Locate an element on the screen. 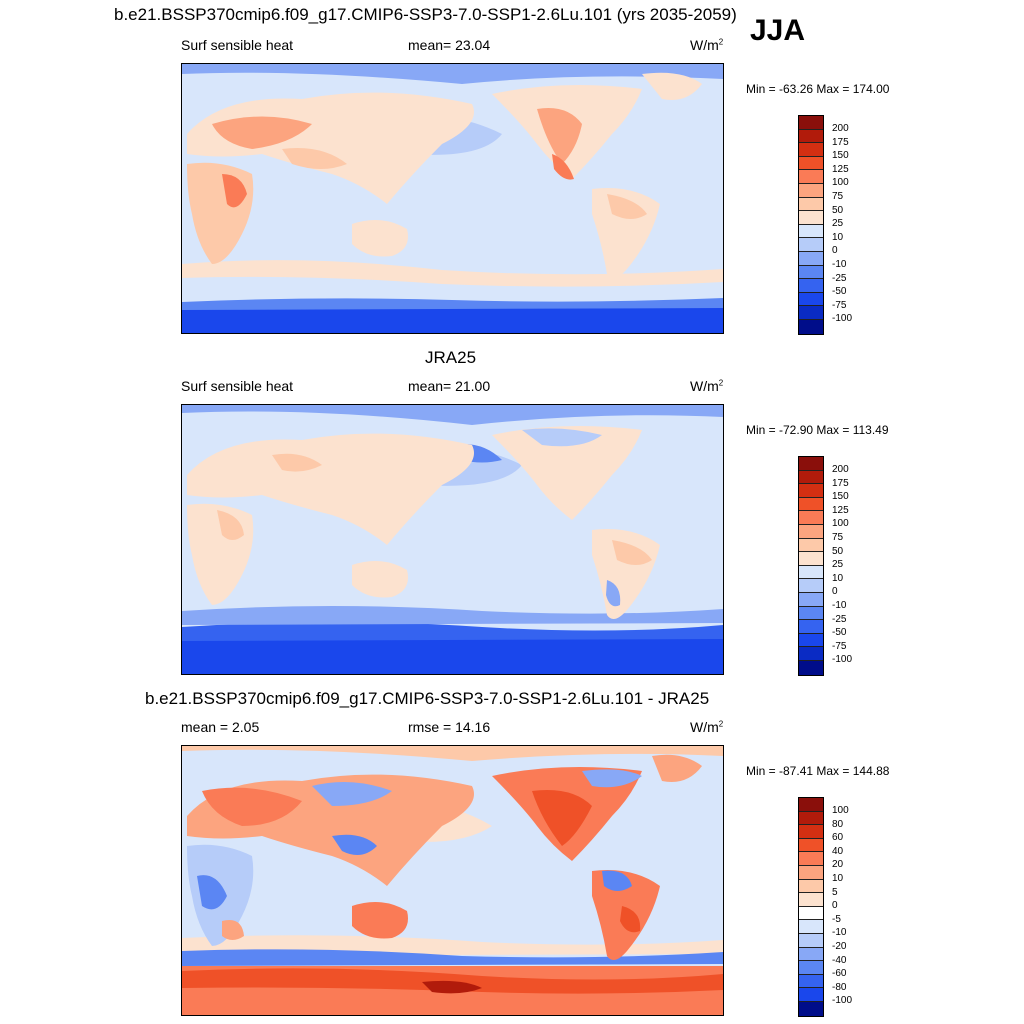 The width and height of the screenshot is (1024, 1024). panel3-colorbar is located at coordinates (811, 907).